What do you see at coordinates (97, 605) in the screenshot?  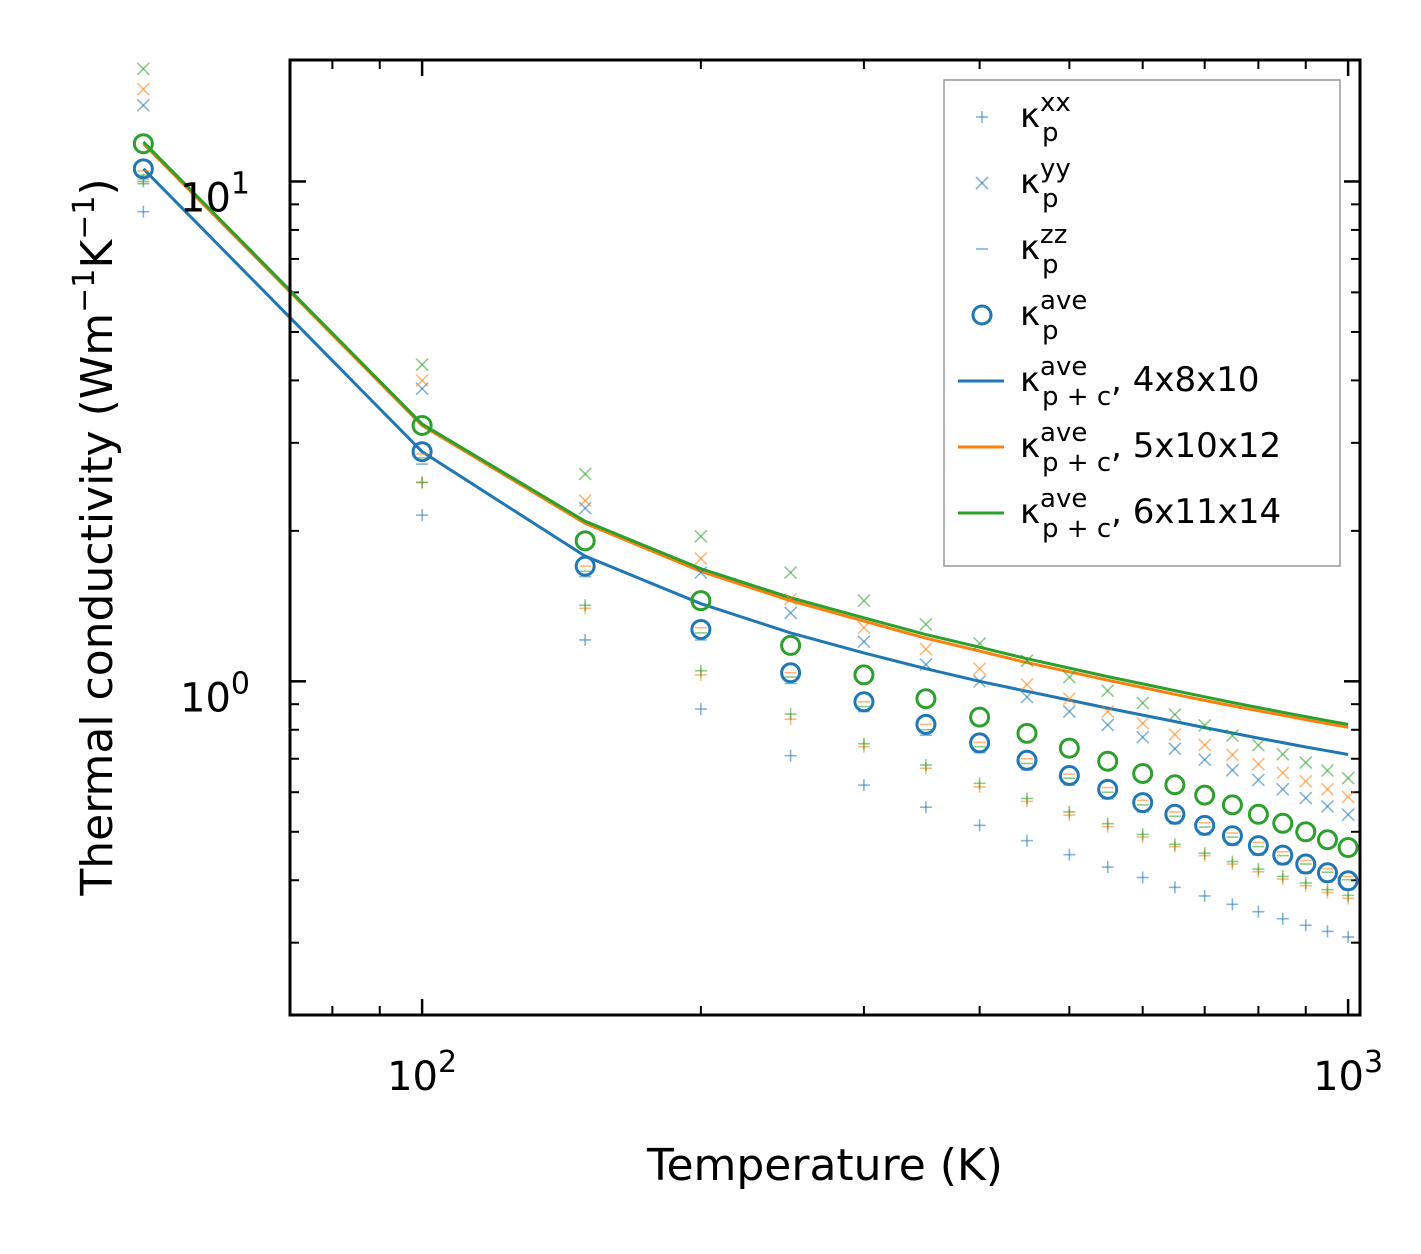 I see `y-axis-label-main: Thermal conductivity (Wm` at bounding box center [97, 605].